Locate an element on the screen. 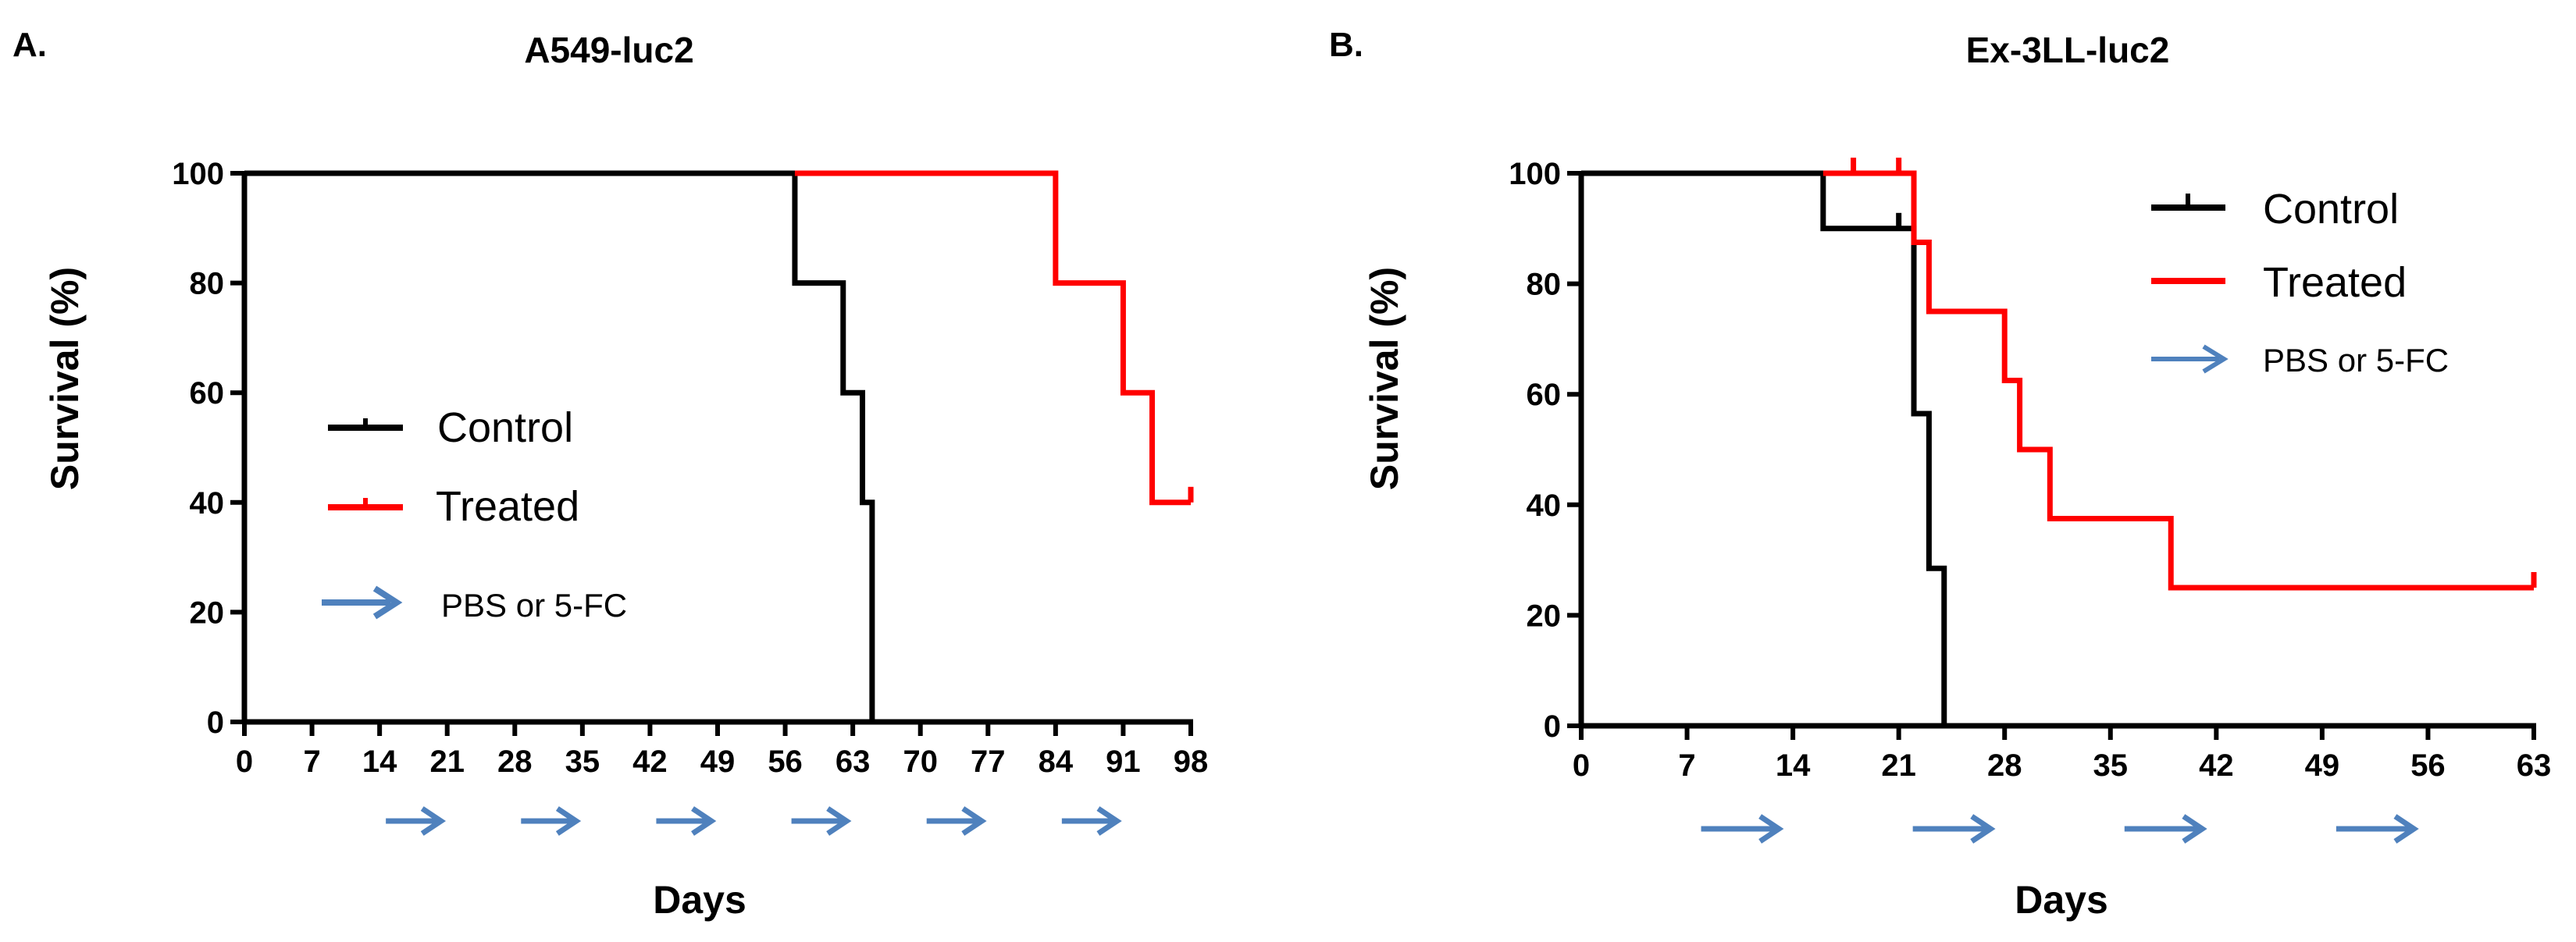  panel-b-legend: Control Treated PBS or 5-FC is located at coordinates (2300, 282).